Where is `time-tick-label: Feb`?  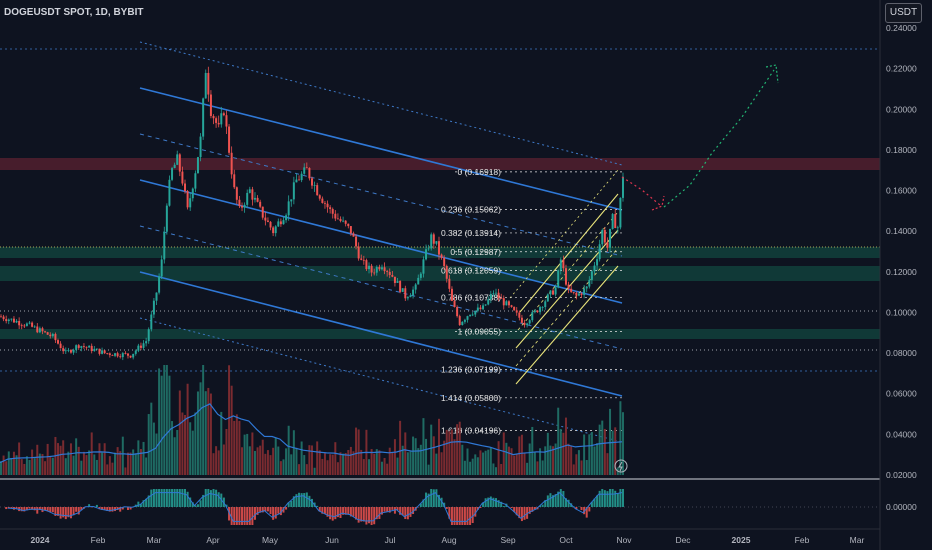 time-tick-label: Feb is located at coordinates (802, 540).